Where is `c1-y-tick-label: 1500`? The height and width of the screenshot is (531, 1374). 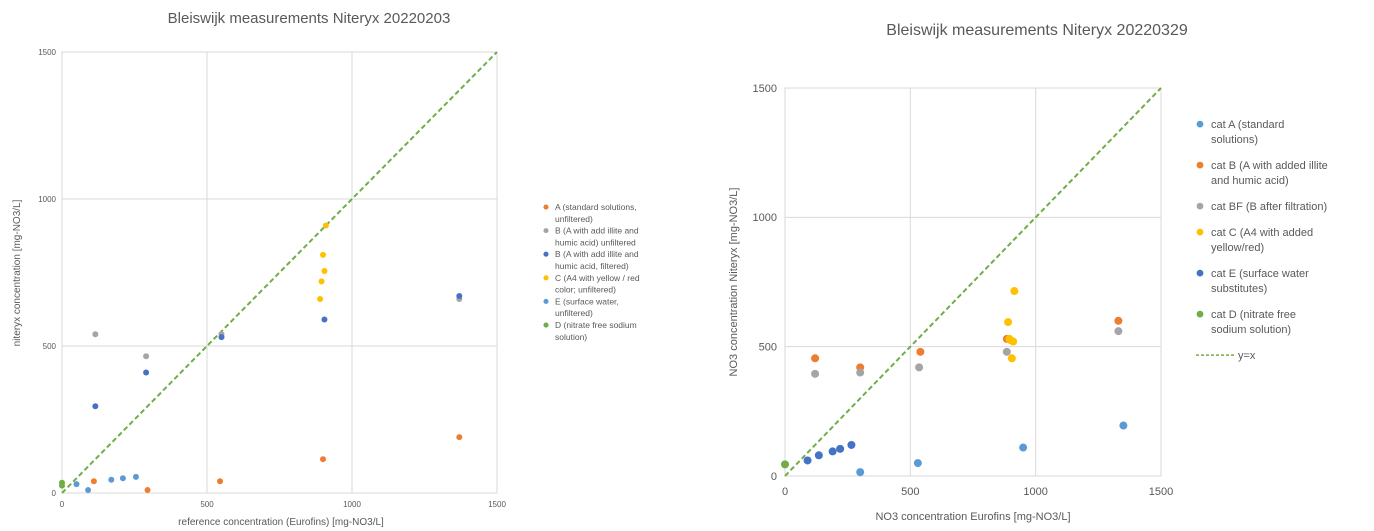
c1-y-tick-label: 1500 is located at coordinates (47, 52).